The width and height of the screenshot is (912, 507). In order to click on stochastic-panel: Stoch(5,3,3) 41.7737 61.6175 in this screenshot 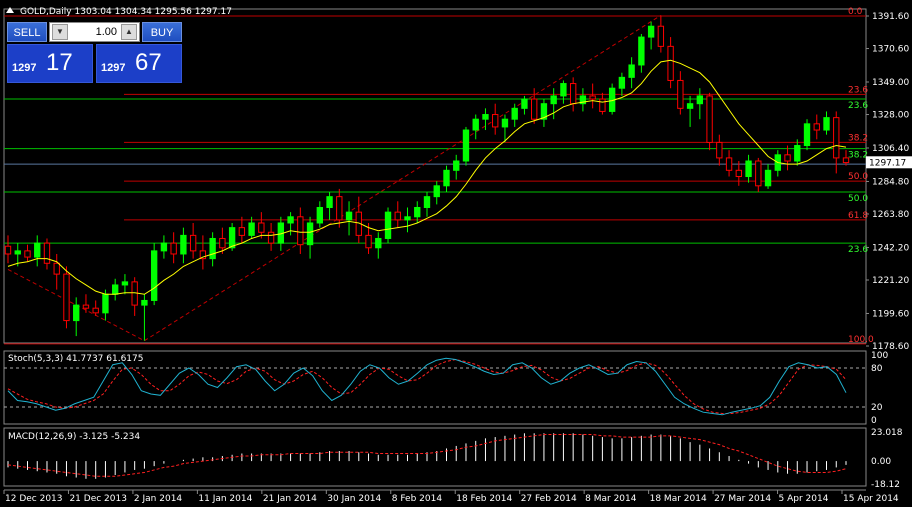, I will do `click(435, 385)`.